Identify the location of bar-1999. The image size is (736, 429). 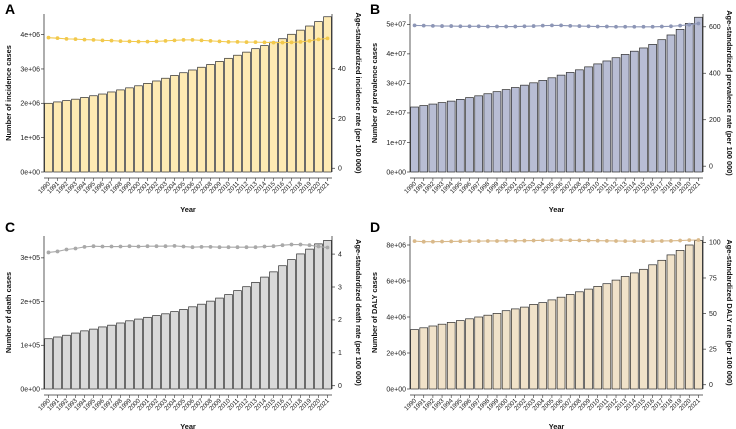
(129, 355).